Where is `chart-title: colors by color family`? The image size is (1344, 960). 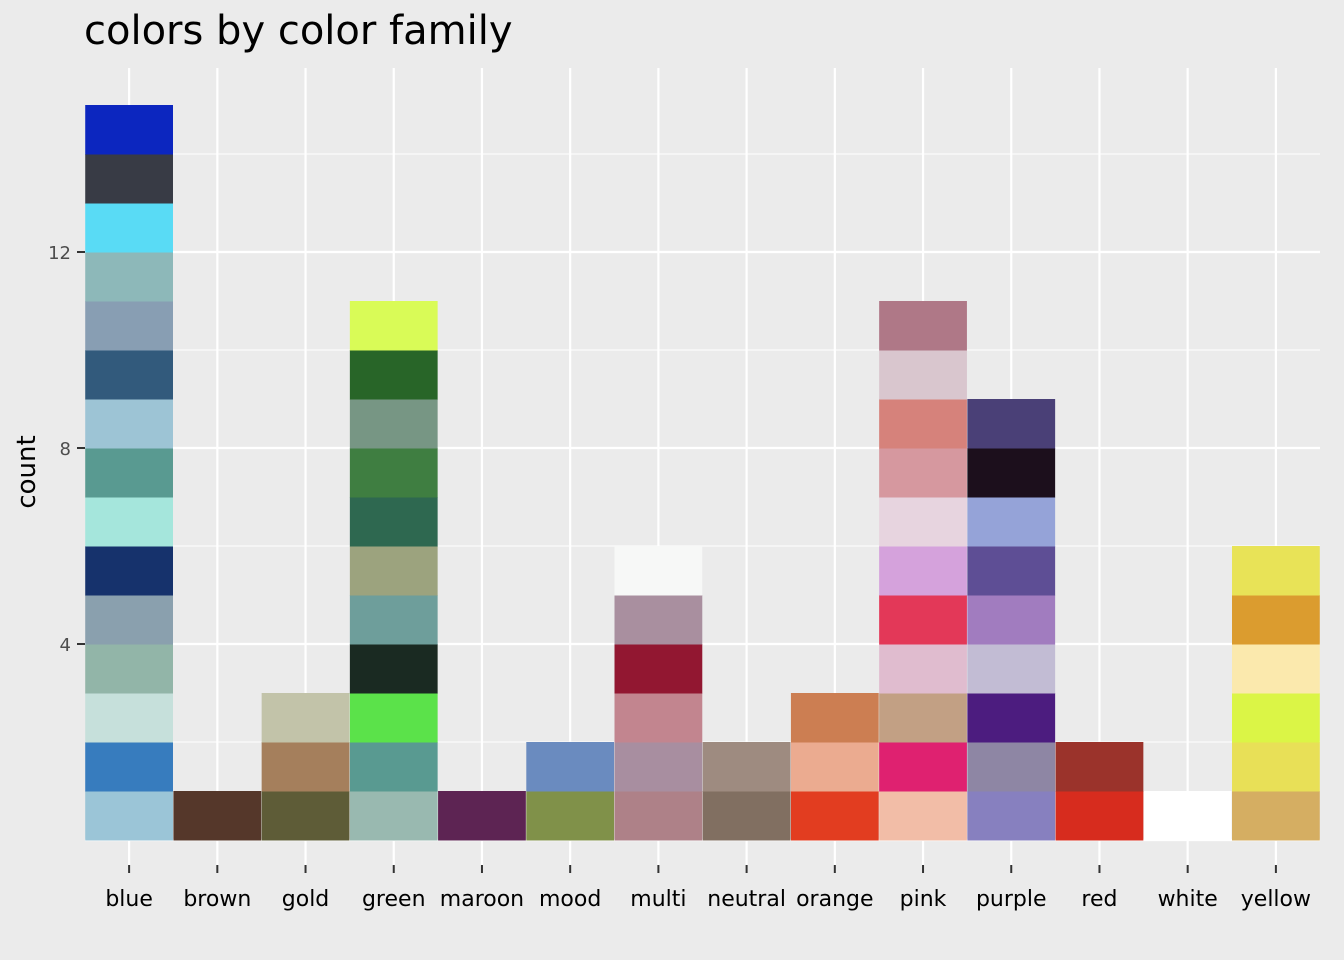
chart-title: colors by color family is located at coordinates (298, 31).